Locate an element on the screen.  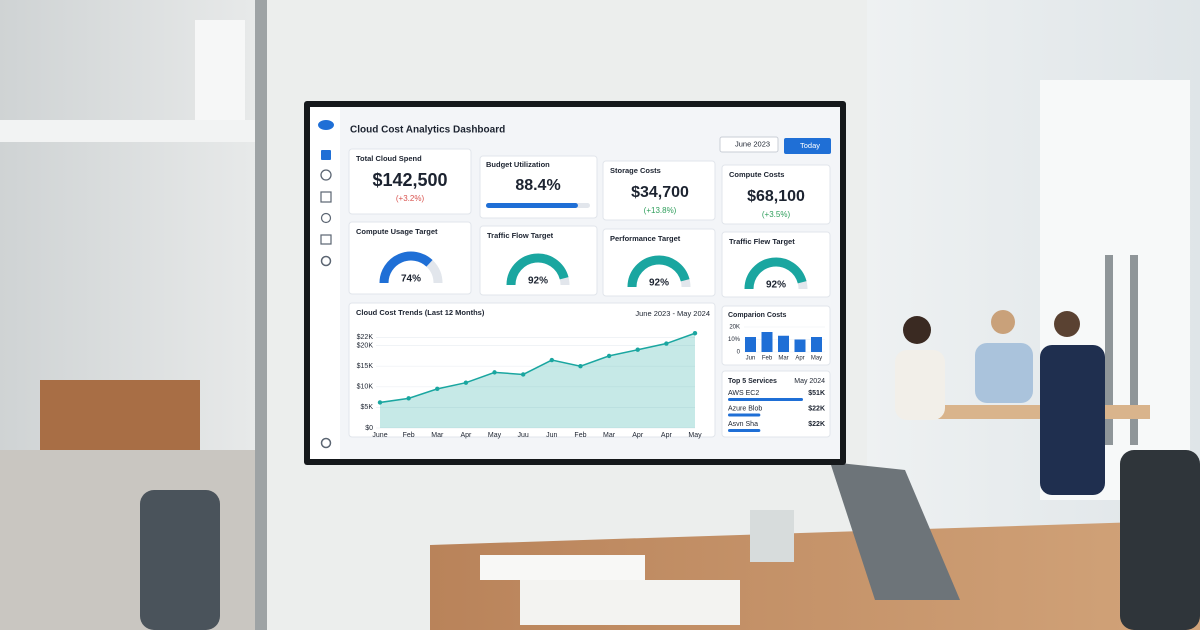
gauge-title: Compute Usage Target is located at coordinates (397, 231).